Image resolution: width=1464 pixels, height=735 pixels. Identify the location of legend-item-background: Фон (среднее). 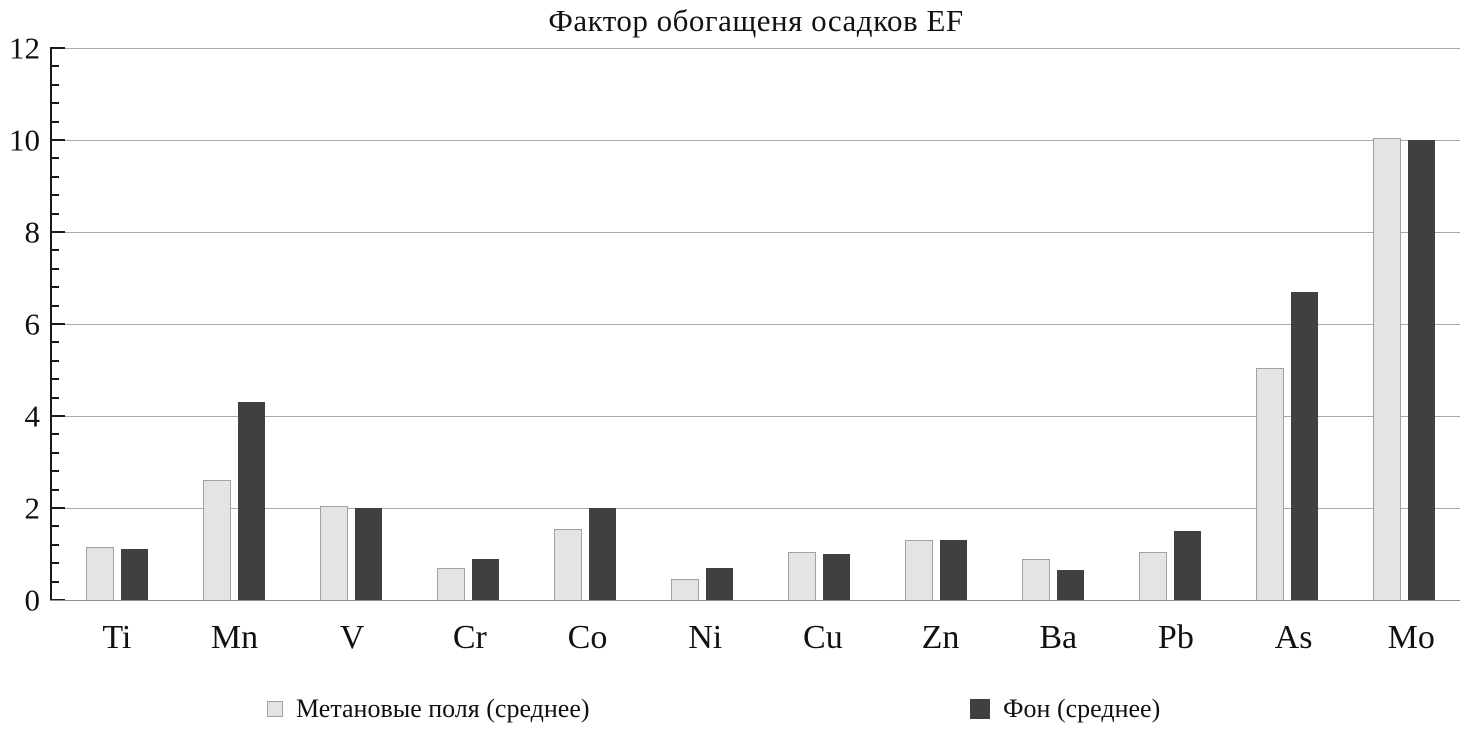
(1065, 709).